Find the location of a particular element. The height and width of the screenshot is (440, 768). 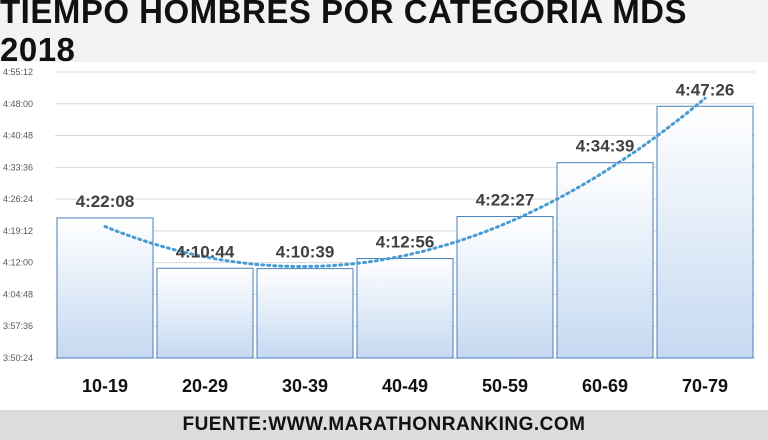

source-footer: FUENTE:WWW.MARATHONRANKING.COM is located at coordinates (384, 425).